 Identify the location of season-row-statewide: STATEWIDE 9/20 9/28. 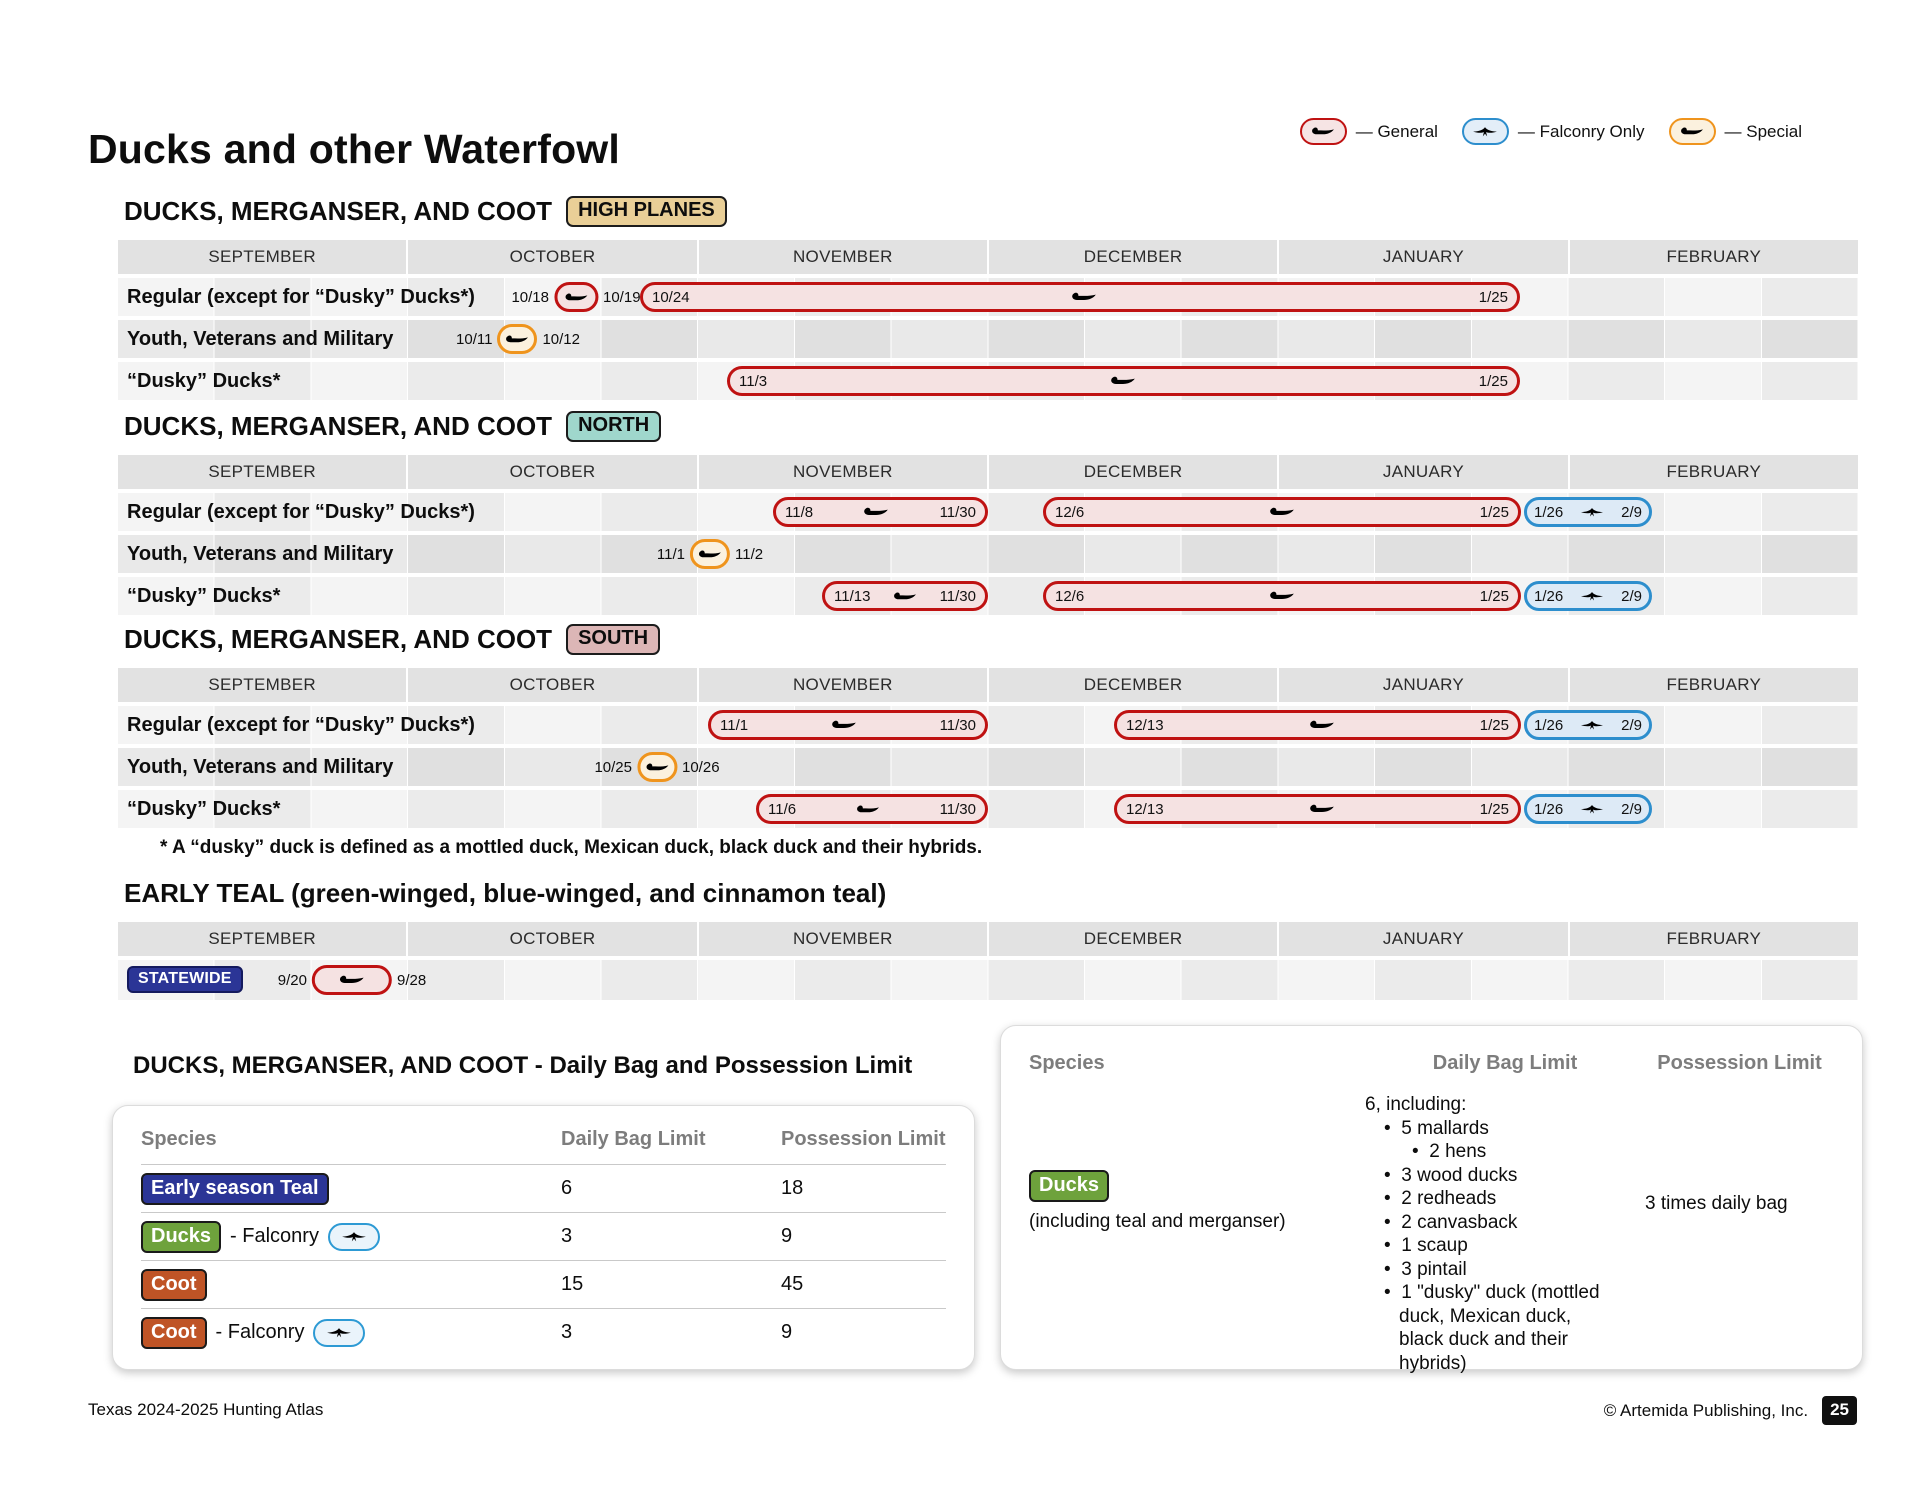
(988, 980).